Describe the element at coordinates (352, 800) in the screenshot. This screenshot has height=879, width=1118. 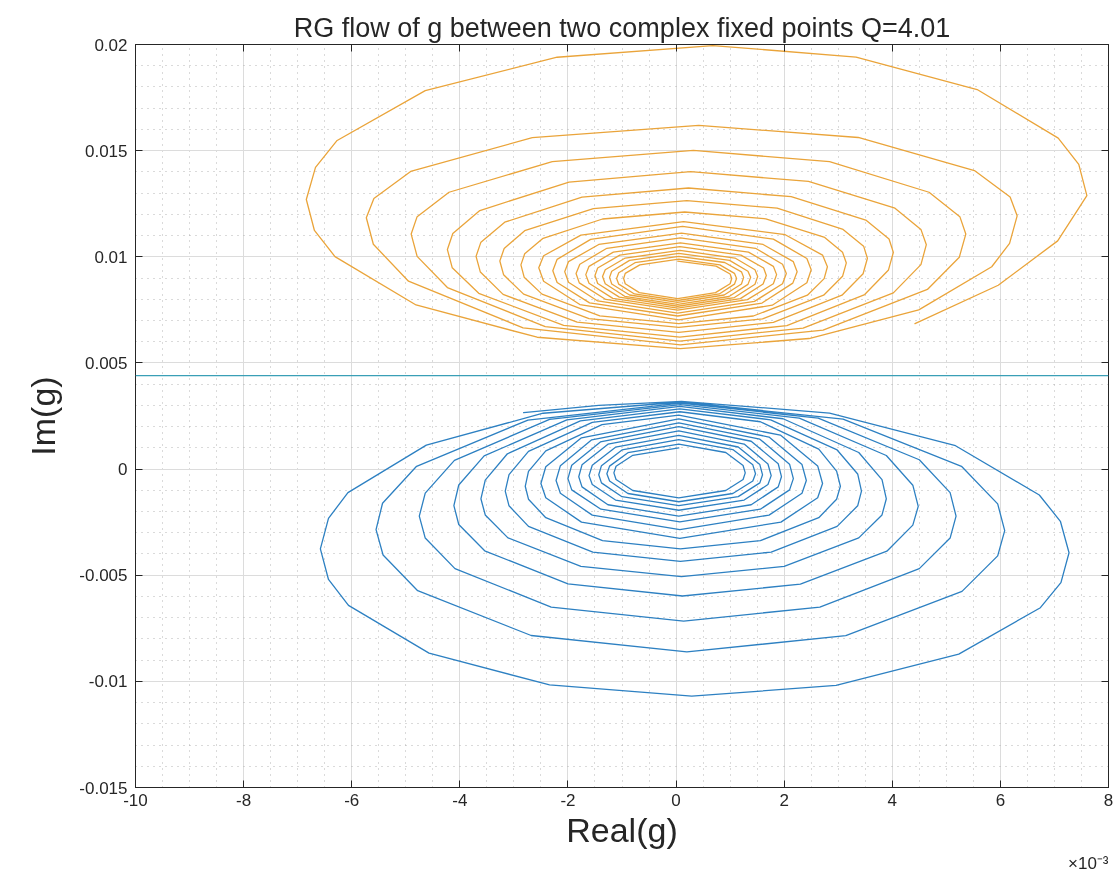
I see `x-tick-label: -6` at that location.